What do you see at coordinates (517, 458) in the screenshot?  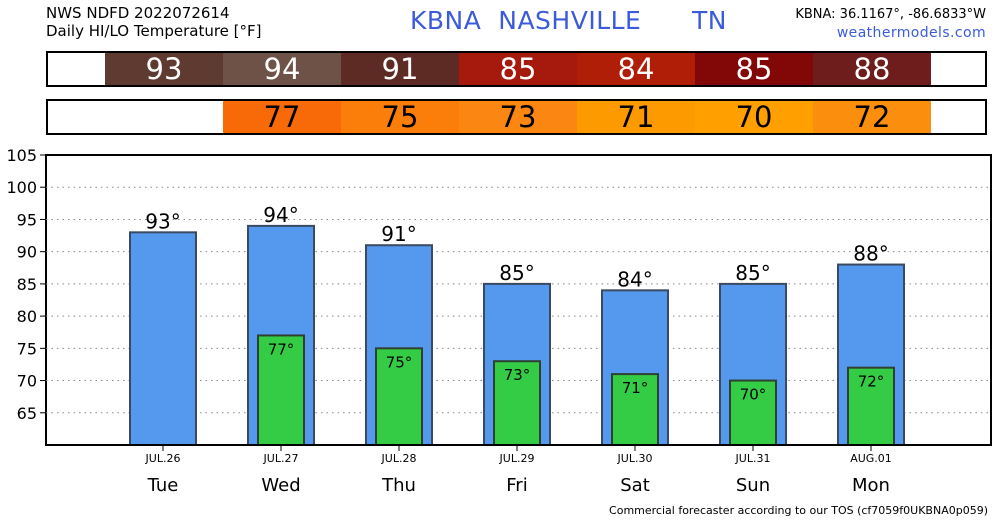 I see `date-label: JUL.29` at bounding box center [517, 458].